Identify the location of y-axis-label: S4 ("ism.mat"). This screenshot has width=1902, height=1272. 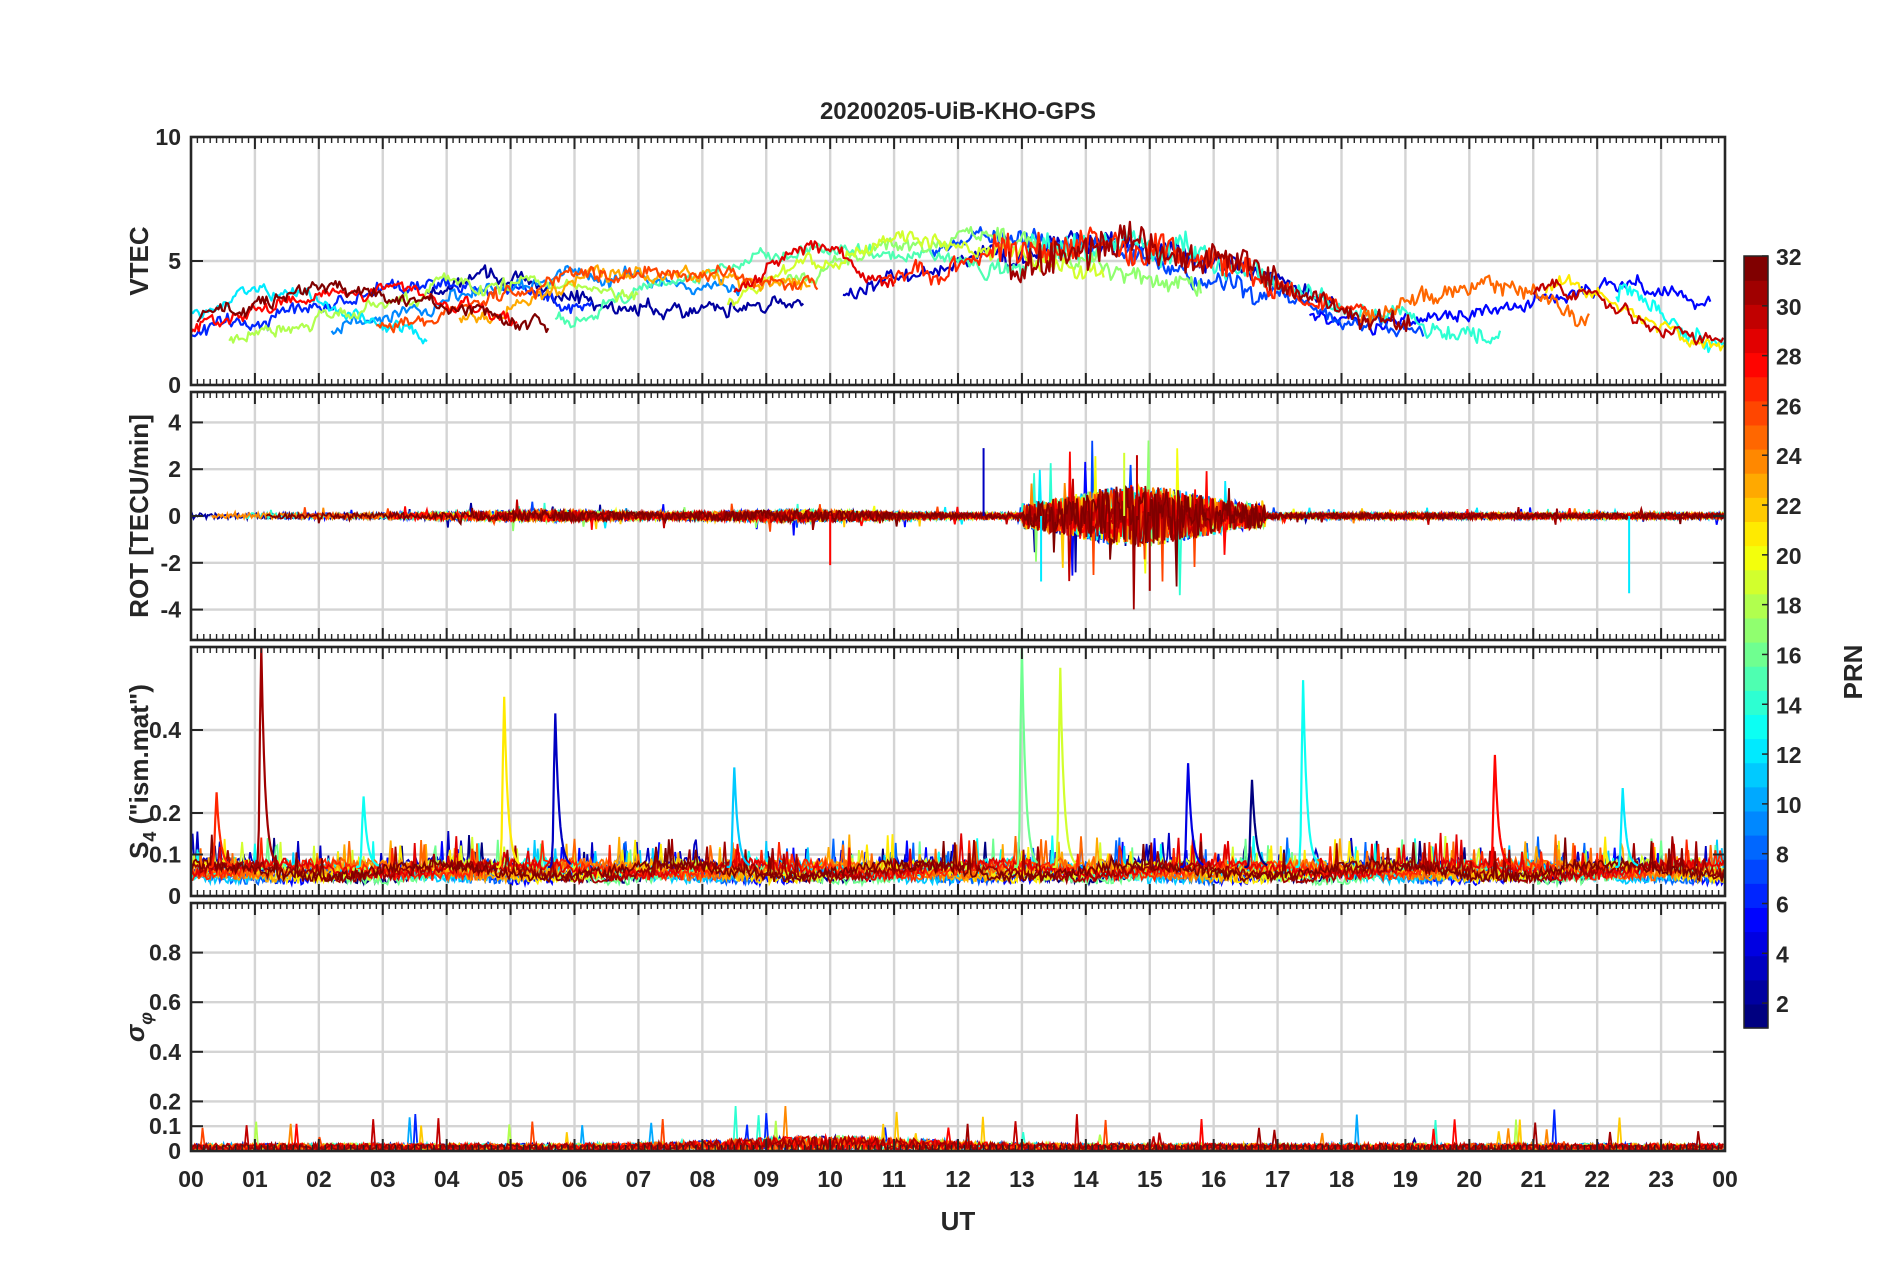
(142, 771).